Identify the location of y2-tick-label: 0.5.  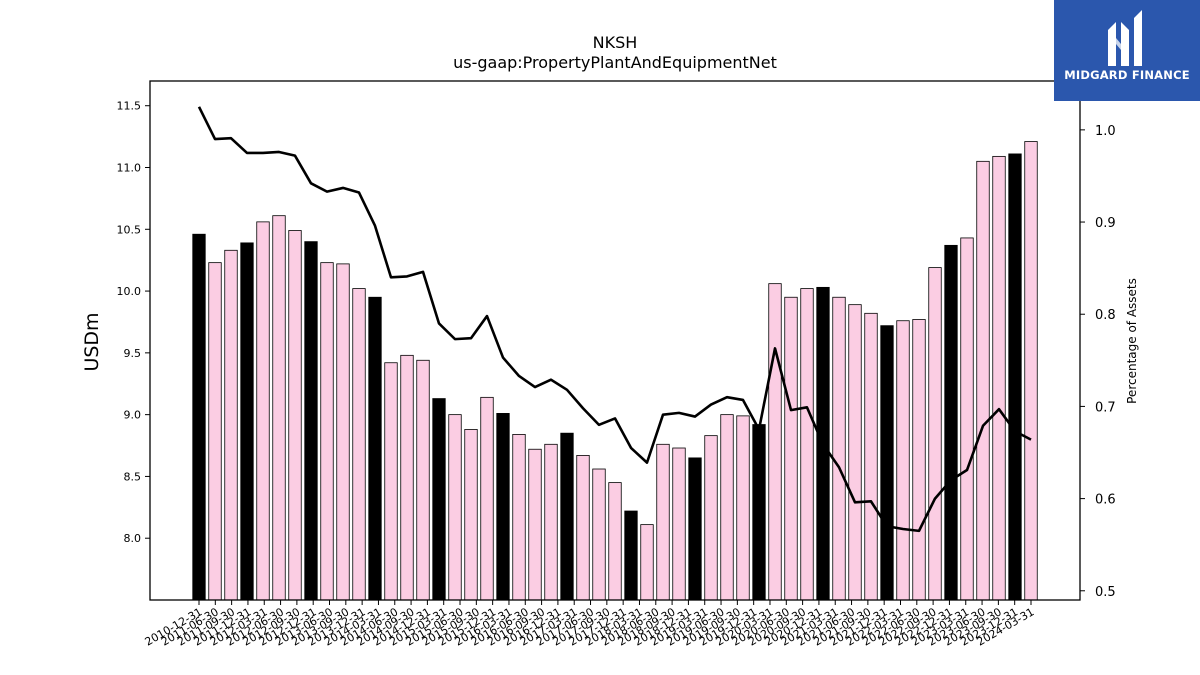
(1105, 592).